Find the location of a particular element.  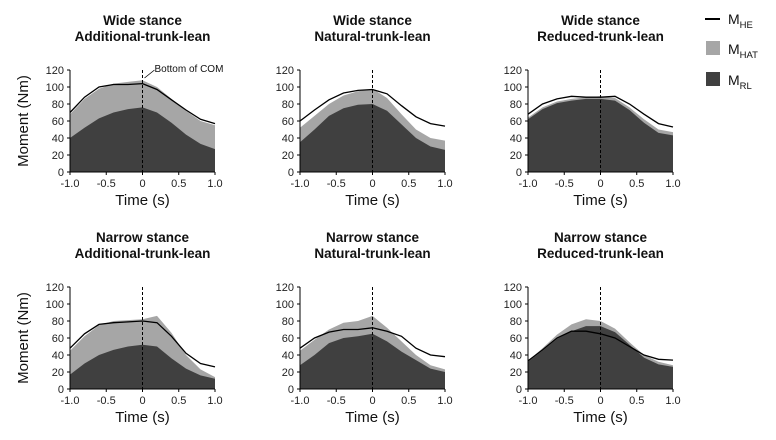

annotation-leader is located at coordinates (149, 74).